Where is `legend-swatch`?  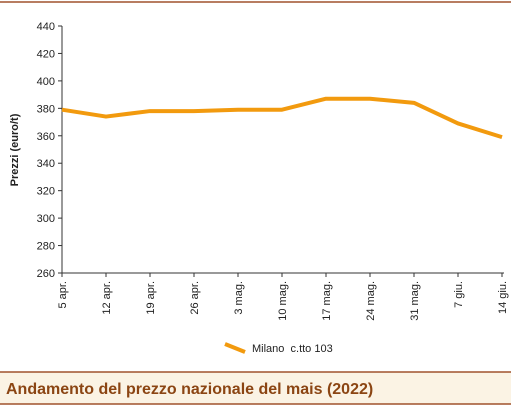
legend-swatch is located at coordinates (235, 348).